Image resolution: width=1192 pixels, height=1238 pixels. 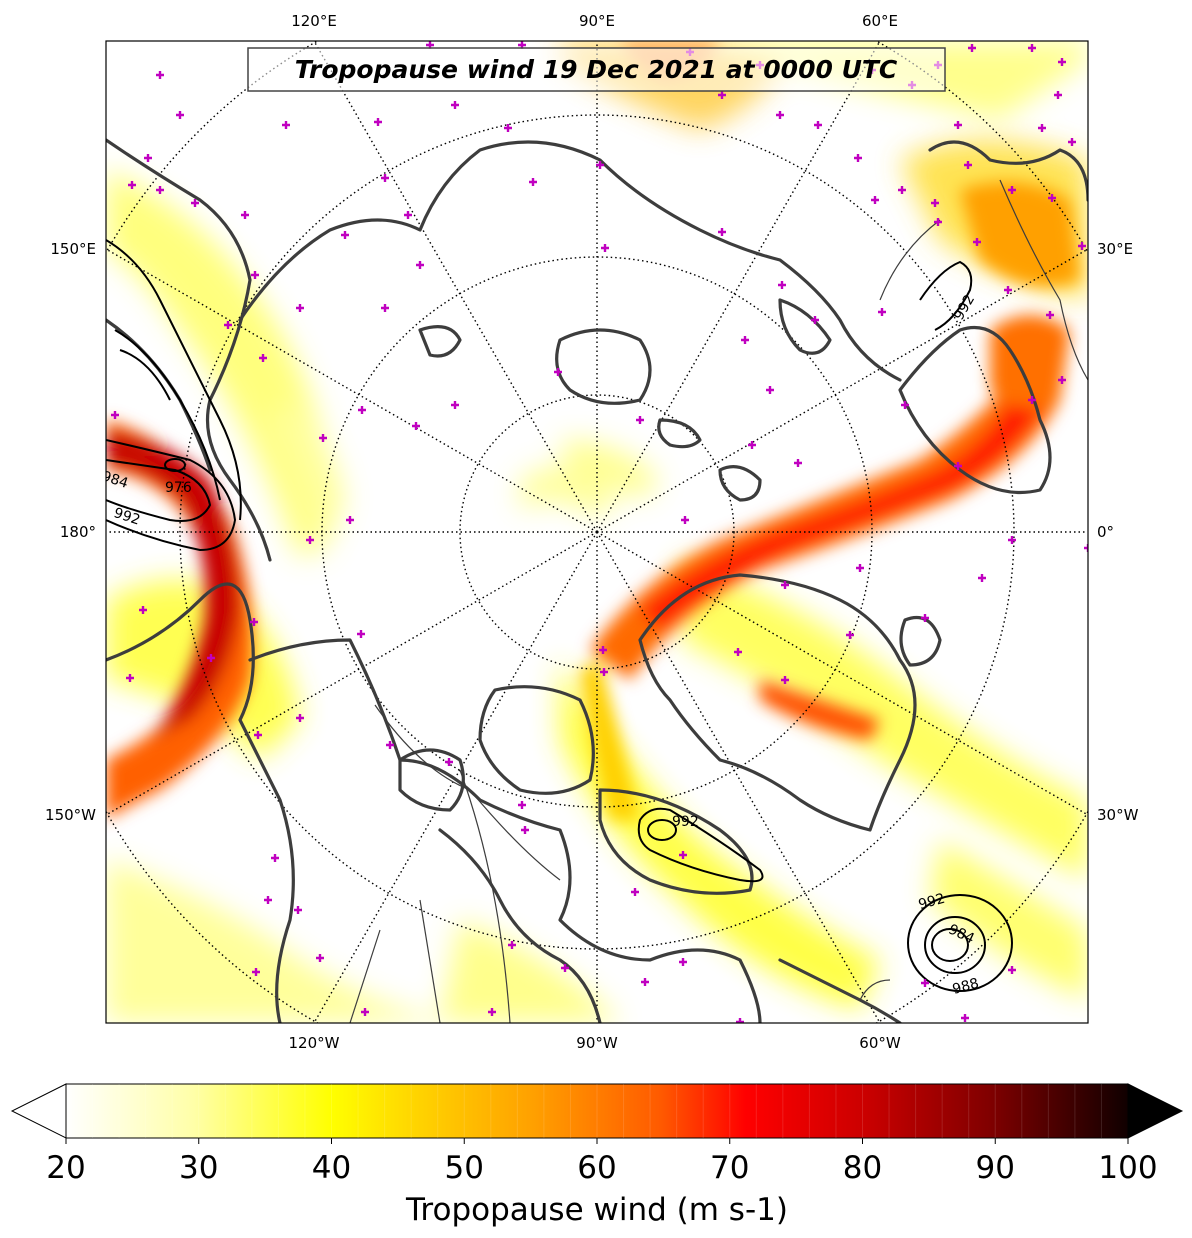 I want to click on lon-label-top: 90°E, so click(x=597, y=21).